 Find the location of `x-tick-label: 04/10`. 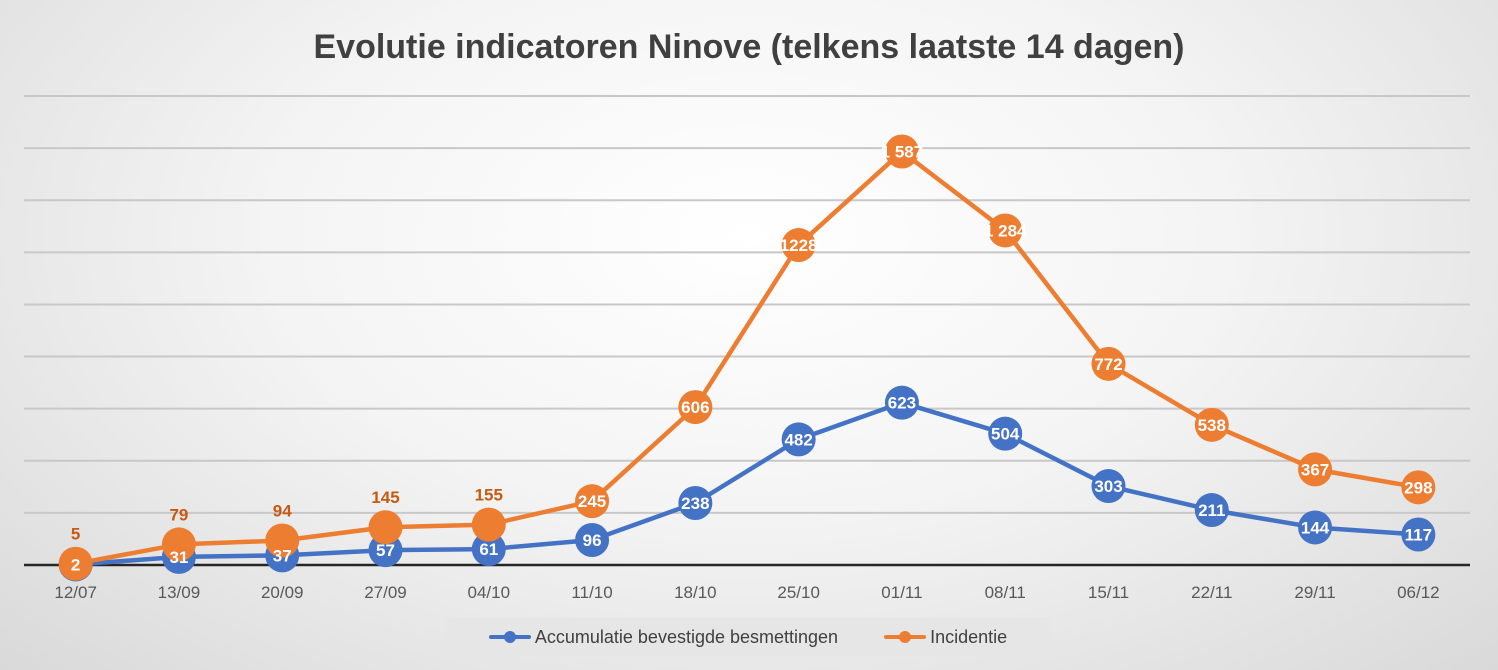

x-tick-label: 04/10 is located at coordinates (489, 592).